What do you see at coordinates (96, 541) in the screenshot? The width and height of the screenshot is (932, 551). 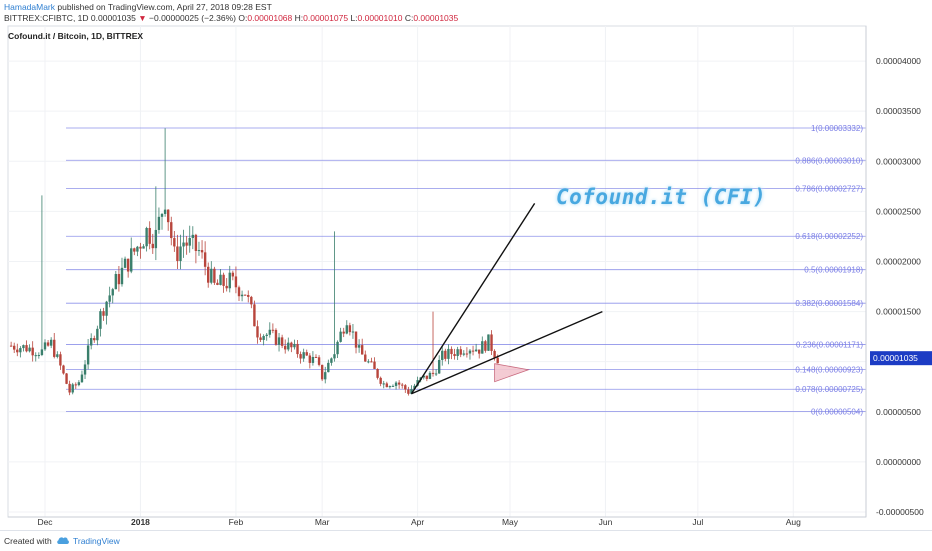 I see `tradingview-brand: TradingView` at bounding box center [96, 541].